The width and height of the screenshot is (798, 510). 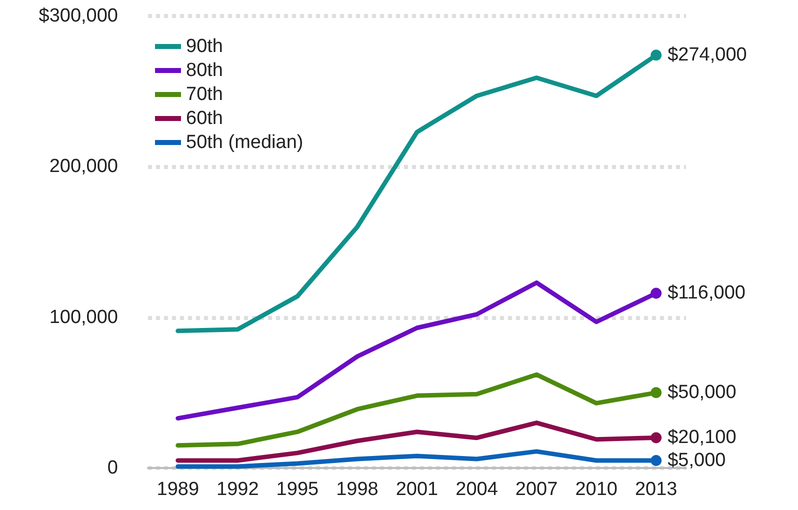 I want to click on x-tick-label: 2013, so click(x=656, y=489).